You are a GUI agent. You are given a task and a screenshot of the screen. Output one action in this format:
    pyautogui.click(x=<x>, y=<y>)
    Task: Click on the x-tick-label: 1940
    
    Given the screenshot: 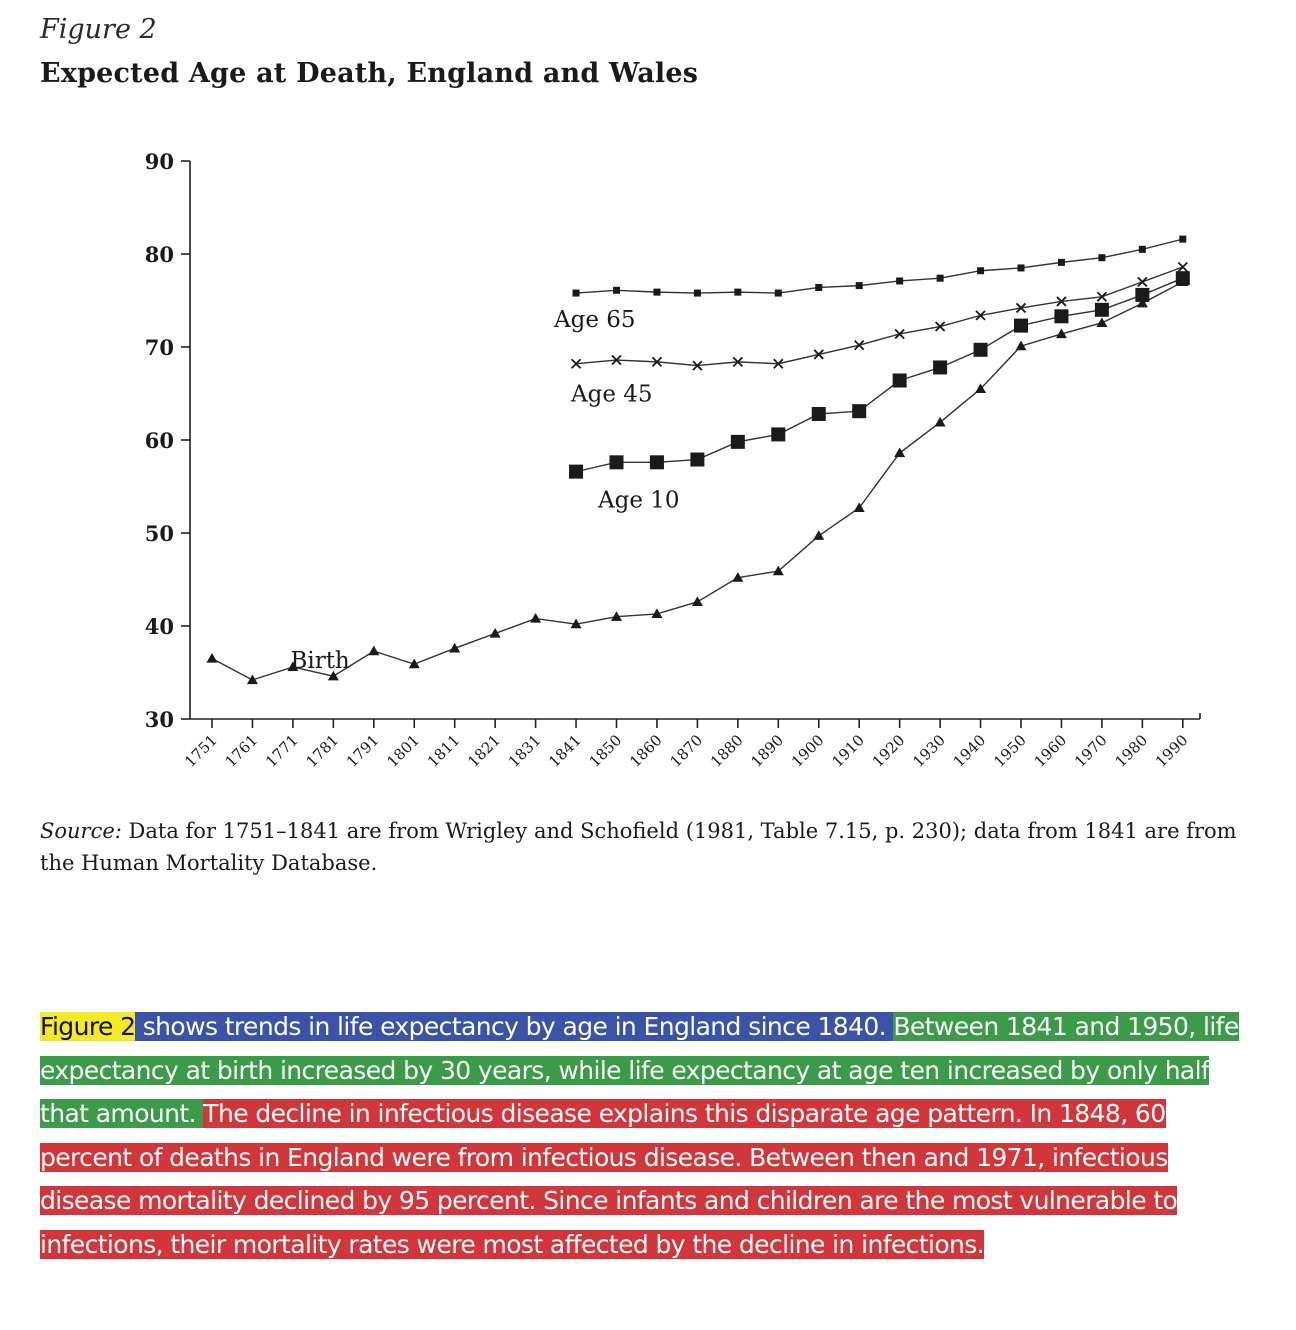 What is the action you would take?
    pyautogui.click(x=970, y=751)
    